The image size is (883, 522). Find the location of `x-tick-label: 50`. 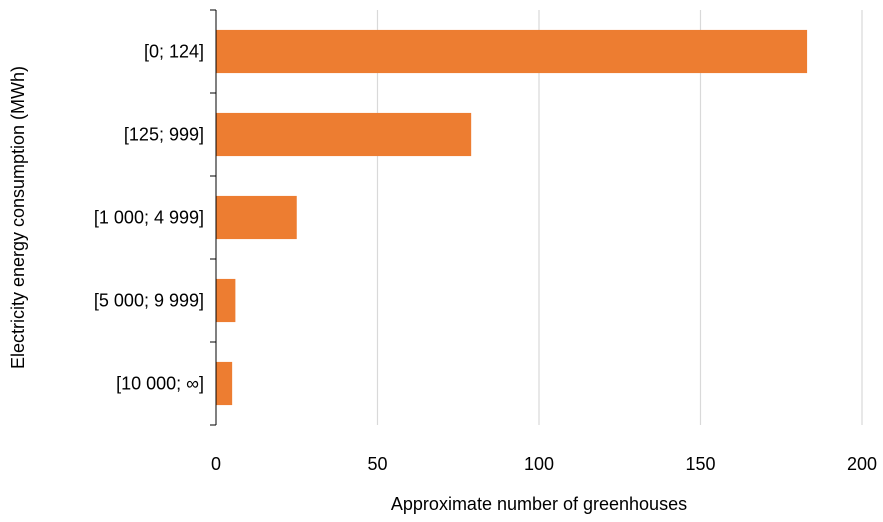

x-tick-label: 50 is located at coordinates (377, 464).